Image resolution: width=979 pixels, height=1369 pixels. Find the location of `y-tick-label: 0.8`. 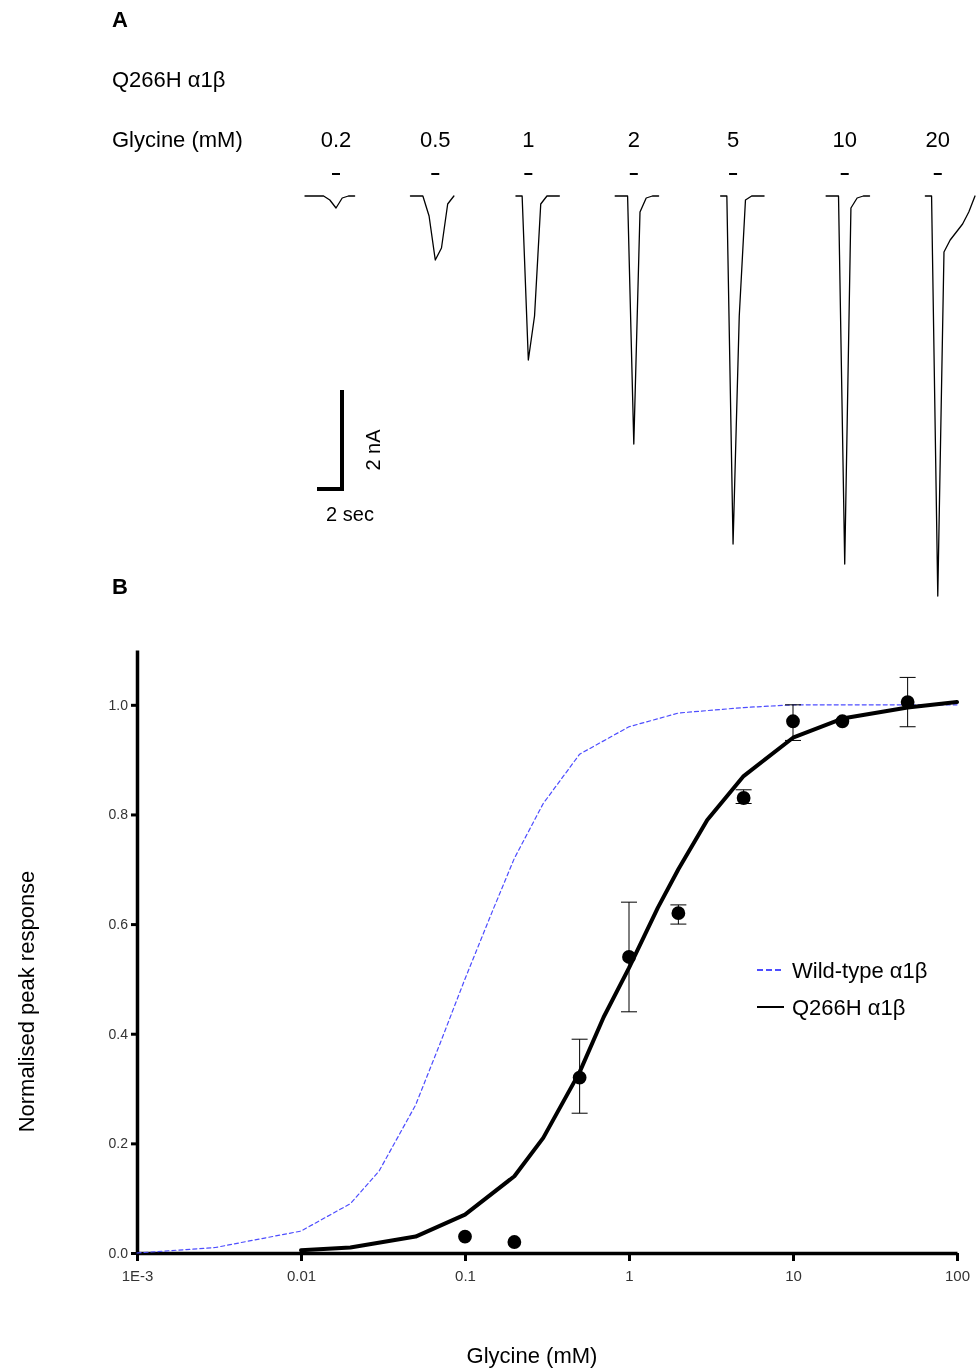

y-tick-label: 0.8 is located at coordinates (118, 814).